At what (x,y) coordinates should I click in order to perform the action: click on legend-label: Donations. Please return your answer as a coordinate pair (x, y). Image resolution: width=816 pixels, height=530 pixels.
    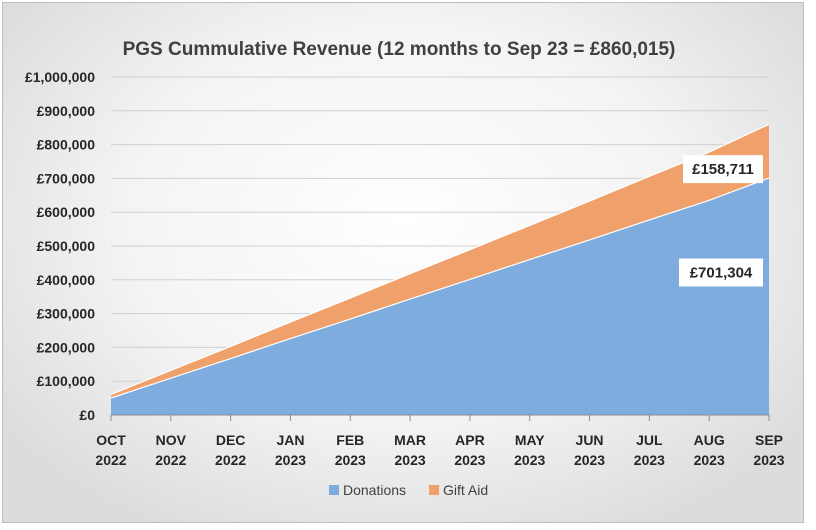
    Looking at the image, I should click on (374, 490).